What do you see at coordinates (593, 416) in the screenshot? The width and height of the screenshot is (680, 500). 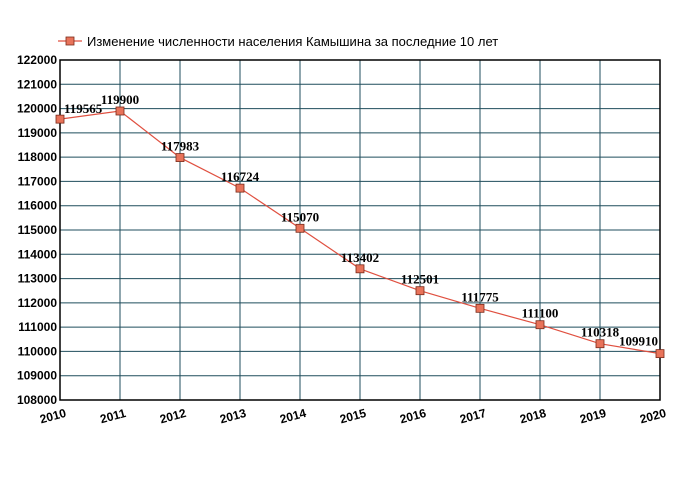 I see `x-tick-label: 2019` at bounding box center [593, 416].